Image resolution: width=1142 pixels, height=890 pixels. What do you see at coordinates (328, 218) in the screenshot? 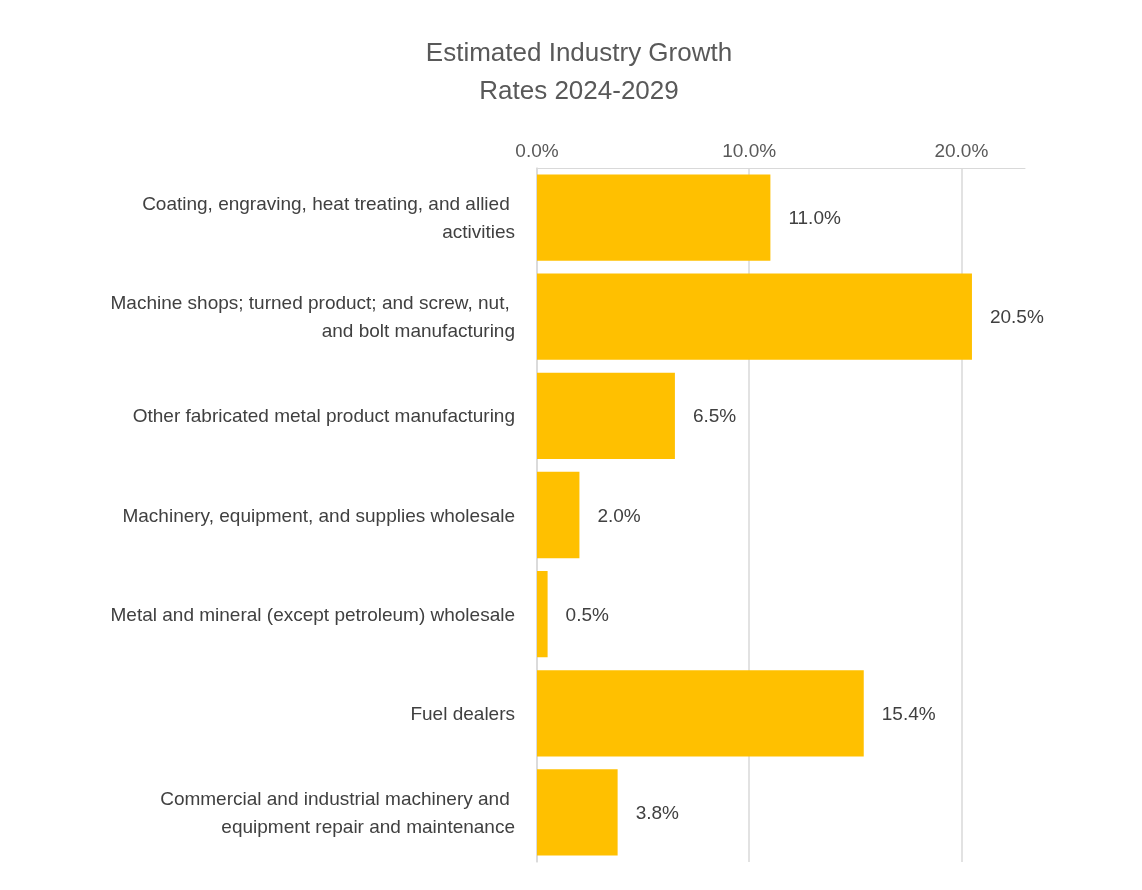
I see `y-tick-label: Coating, engraving, heat treating, and allied activities` at bounding box center [328, 218].